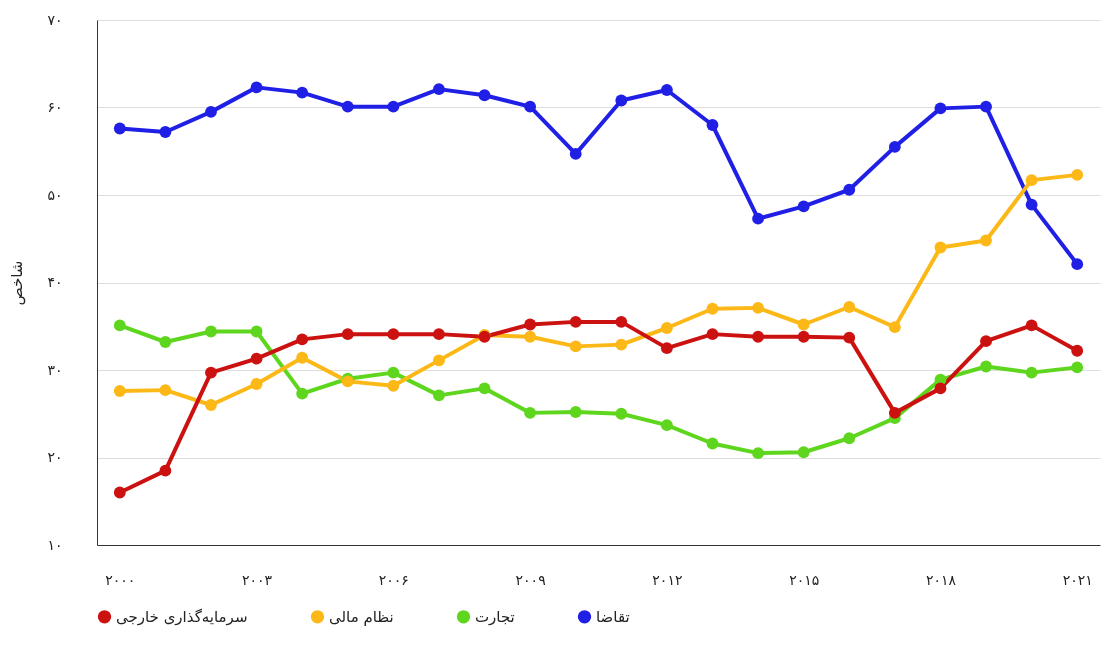 The image size is (1113, 659). What do you see at coordinates (361, 616) in the screenshot?
I see `legend-label: نظام مالی` at bounding box center [361, 616].